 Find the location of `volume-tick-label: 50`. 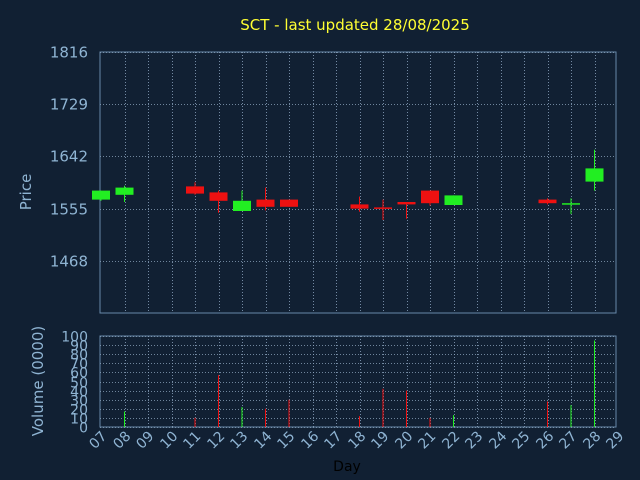

volume-tick-label: 50 is located at coordinates (79, 384).